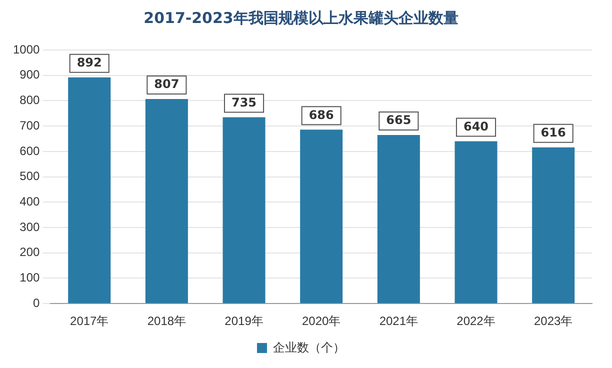 This screenshot has width=612, height=368. What do you see at coordinates (89, 321) in the screenshot?
I see `x-tick-label: 2017年` at bounding box center [89, 321].